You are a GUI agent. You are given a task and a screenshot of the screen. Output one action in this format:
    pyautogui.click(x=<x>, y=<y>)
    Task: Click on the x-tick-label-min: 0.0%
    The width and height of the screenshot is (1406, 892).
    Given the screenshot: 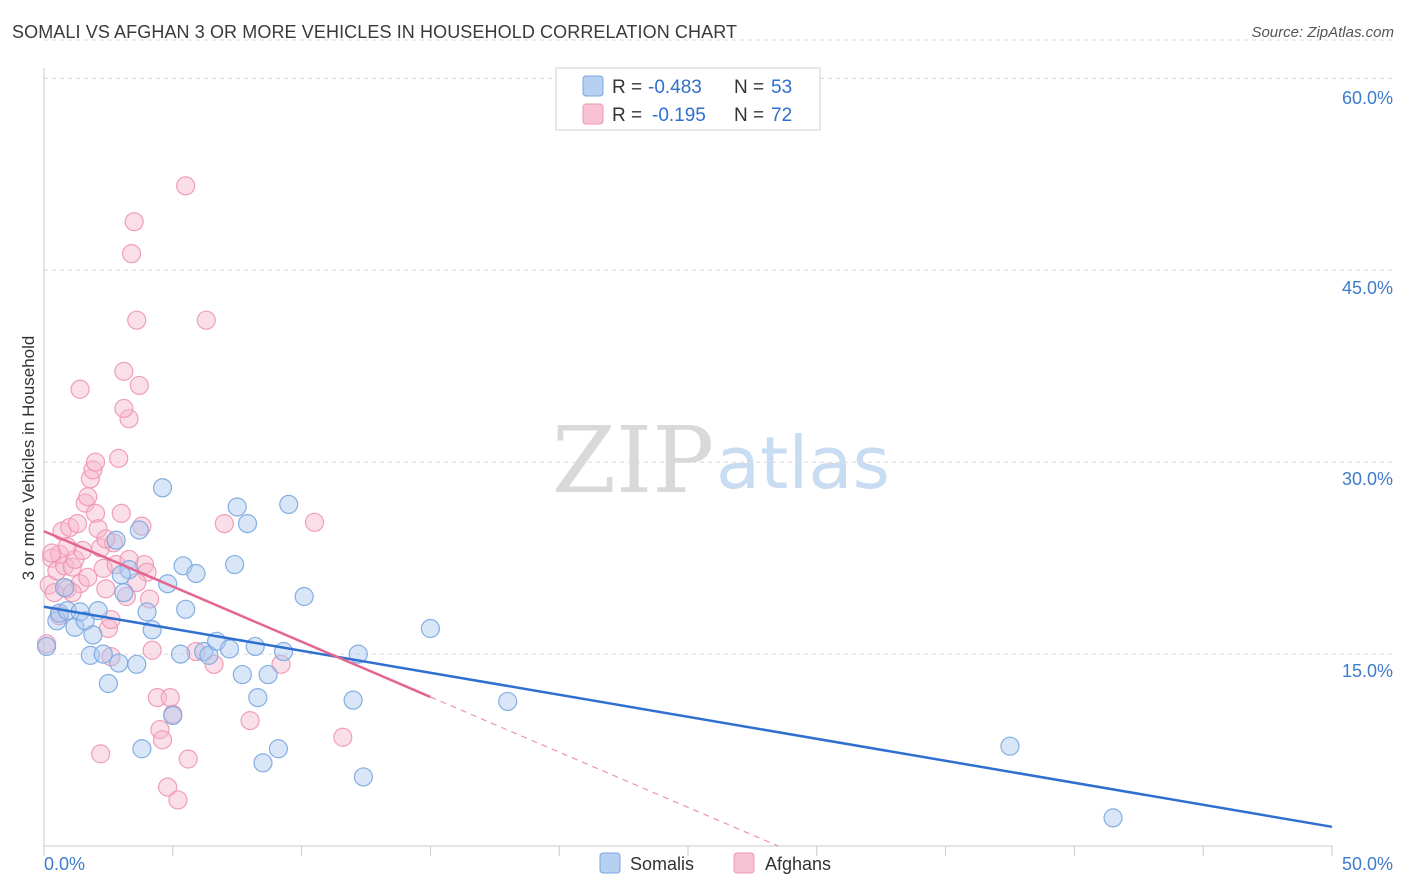 What is the action you would take?
    pyautogui.click(x=64, y=864)
    